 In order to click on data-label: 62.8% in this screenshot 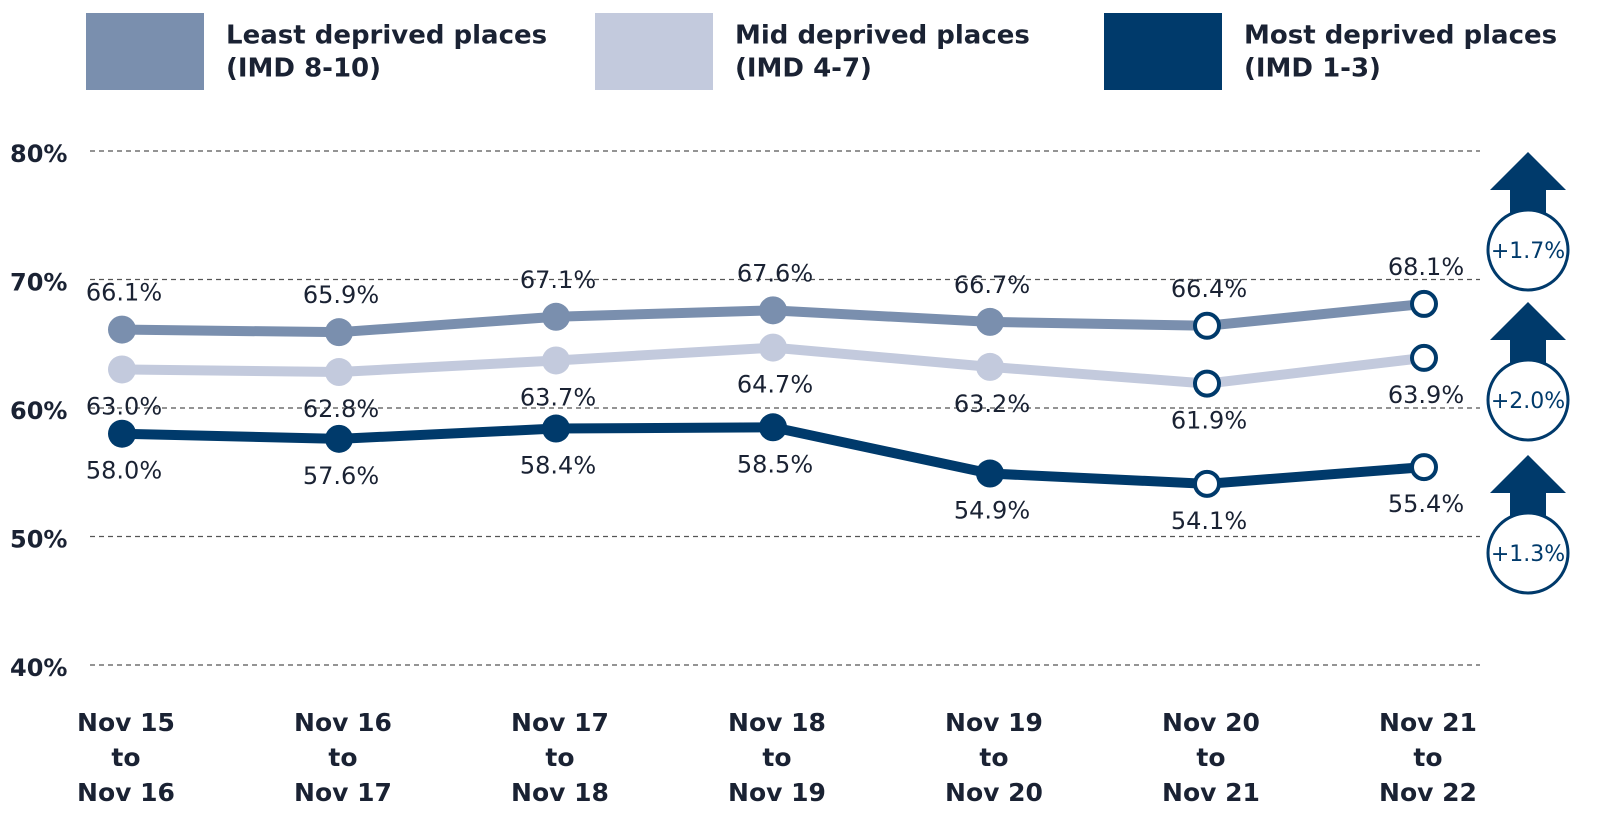, I will do `click(341, 409)`.